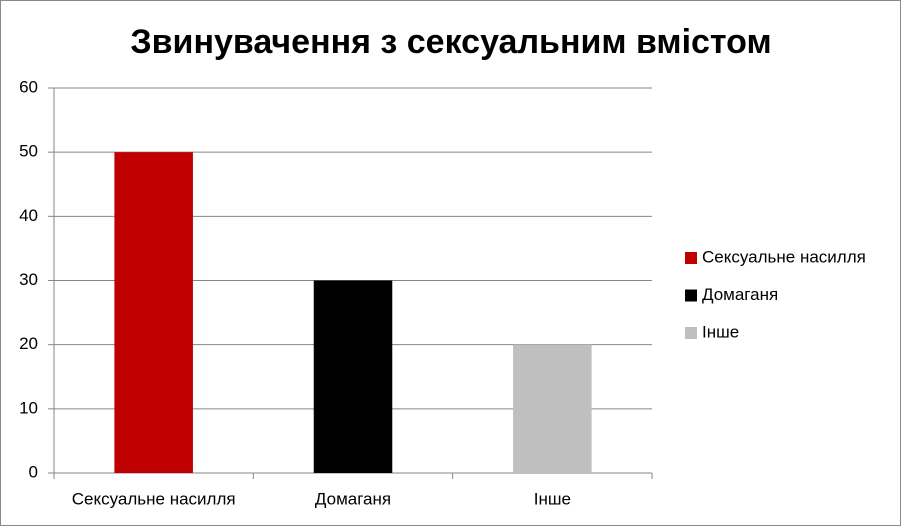  Describe the element at coordinates (740, 294) in the screenshot. I see `legend-label: Домаганя` at that location.